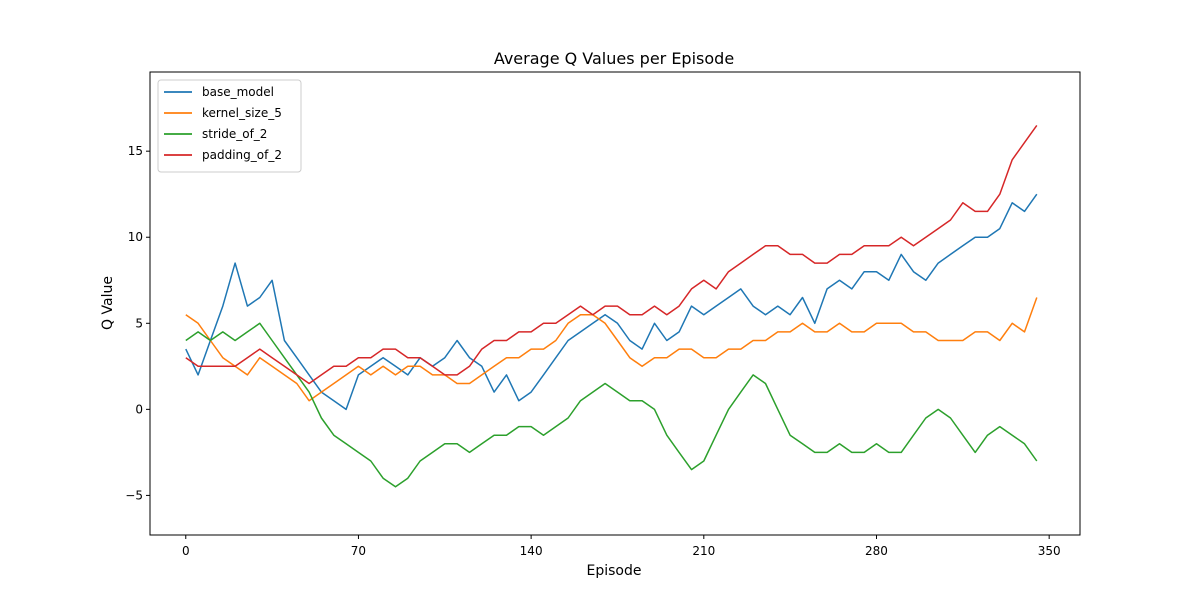 This screenshot has height=600, width=1200. I want to click on x-tick-label: 280, so click(876, 551).